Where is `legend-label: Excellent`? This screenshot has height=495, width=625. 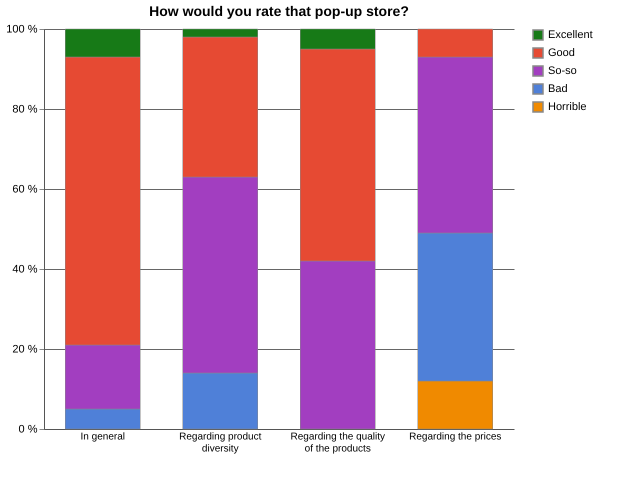 legend-label: Excellent is located at coordinates (570, 35).